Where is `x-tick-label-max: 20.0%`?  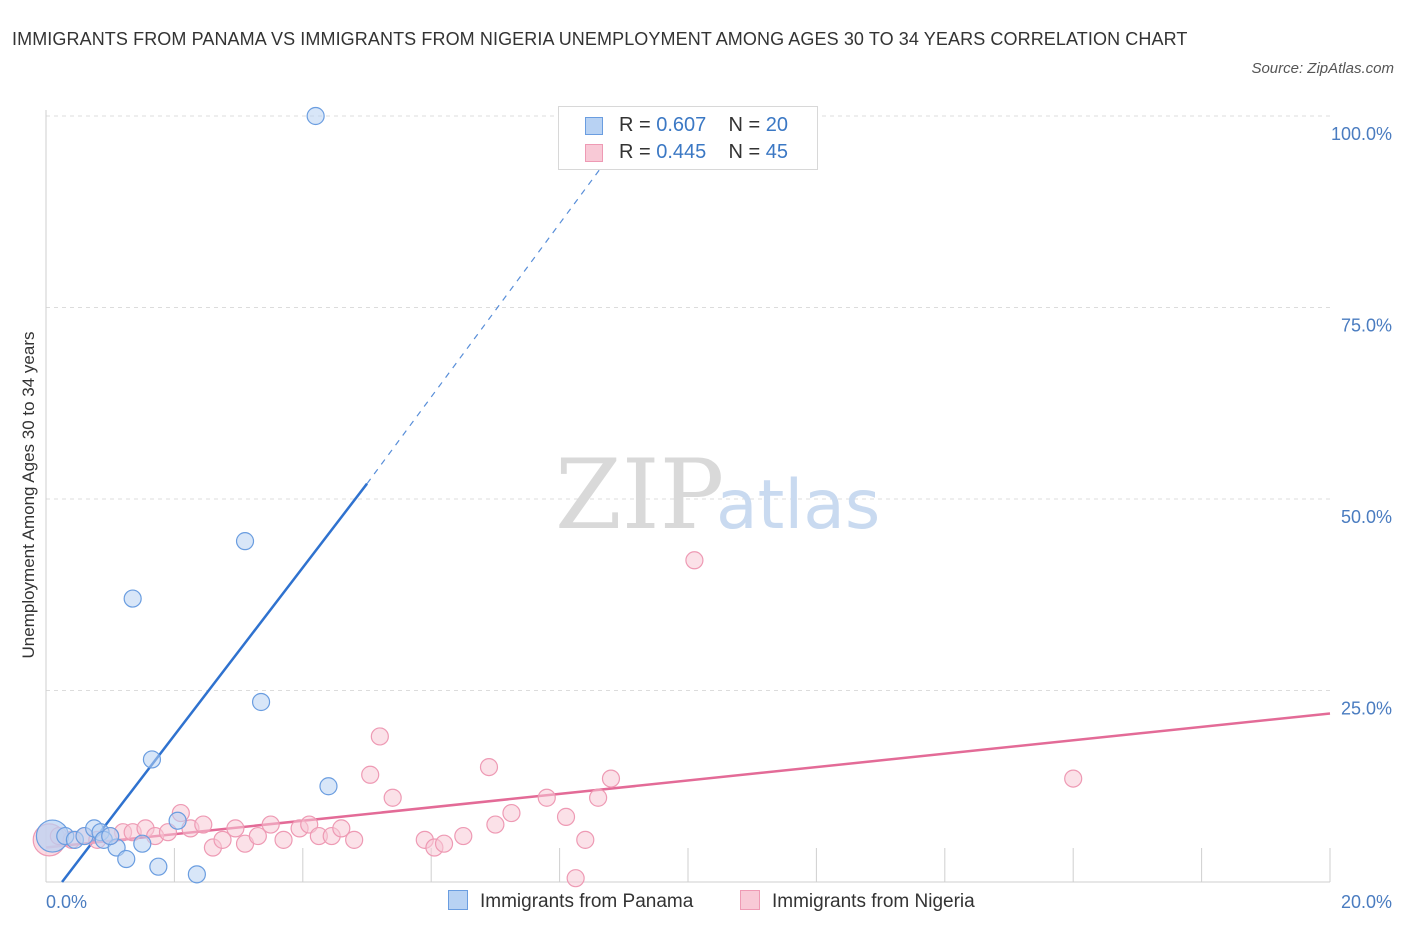 x-tick-label-max: 20.0% is located at coordinates (1366, 902).